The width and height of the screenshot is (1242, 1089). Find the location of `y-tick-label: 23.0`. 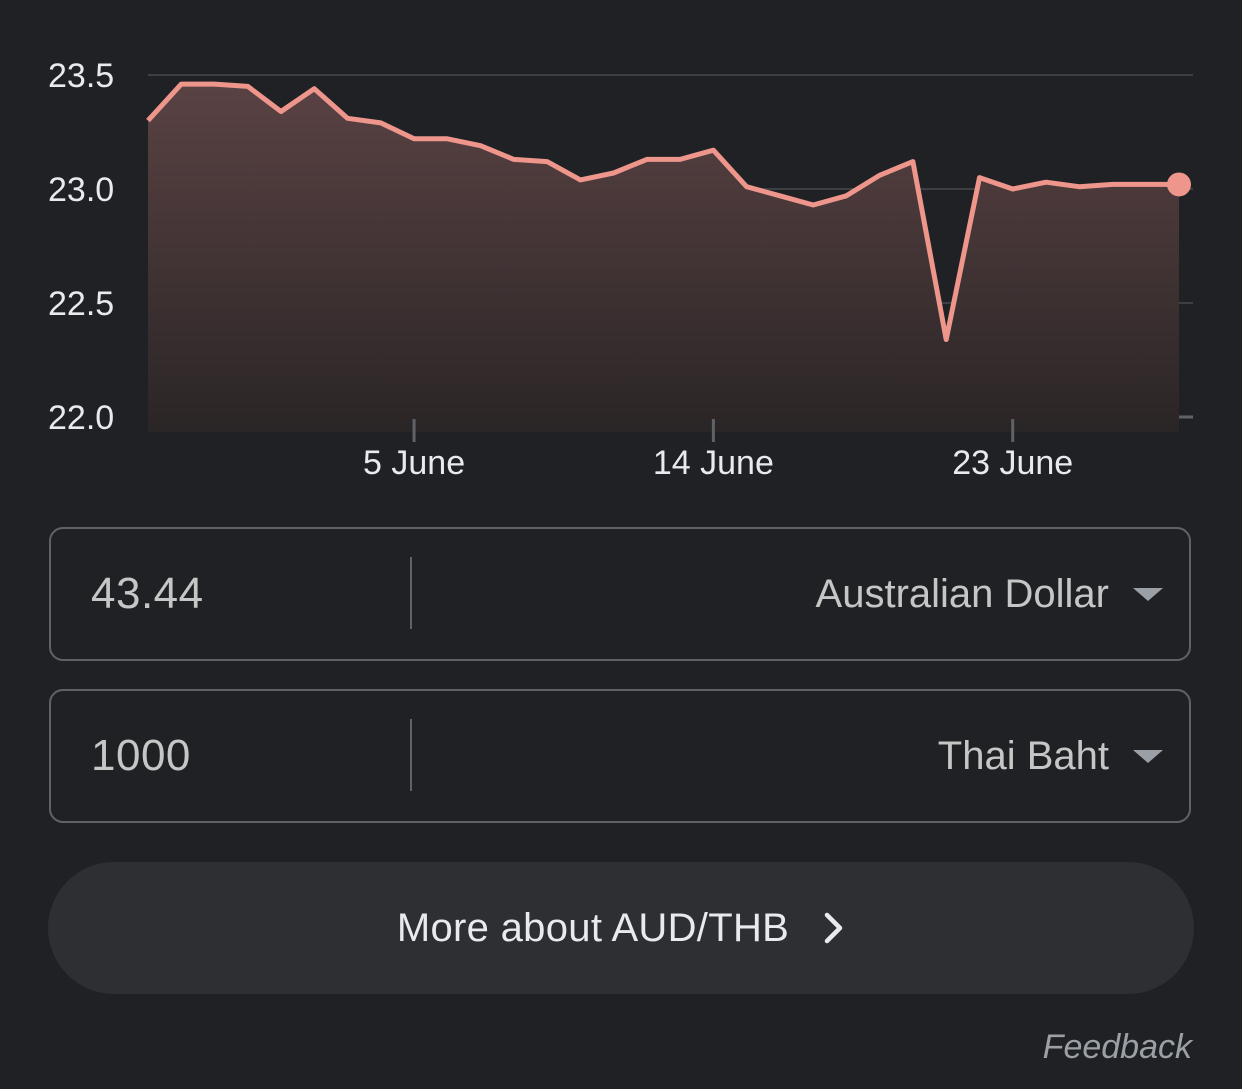

y-tick-label: 23.0 is located at coordinates (81, 190).